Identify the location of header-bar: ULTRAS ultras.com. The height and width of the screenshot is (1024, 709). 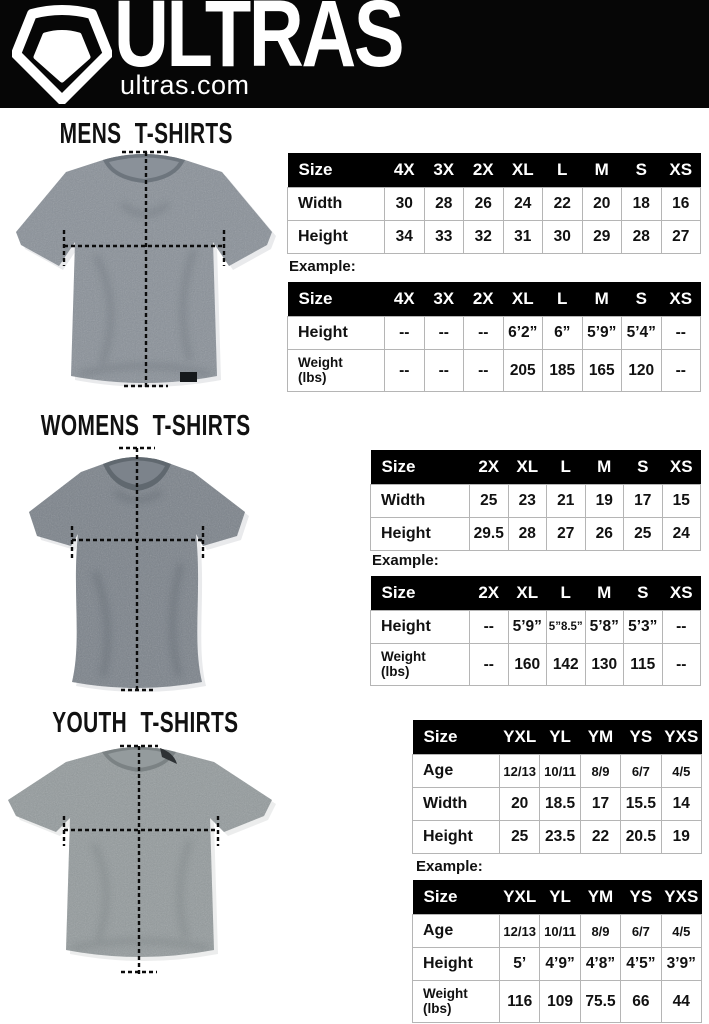
(354, 54).